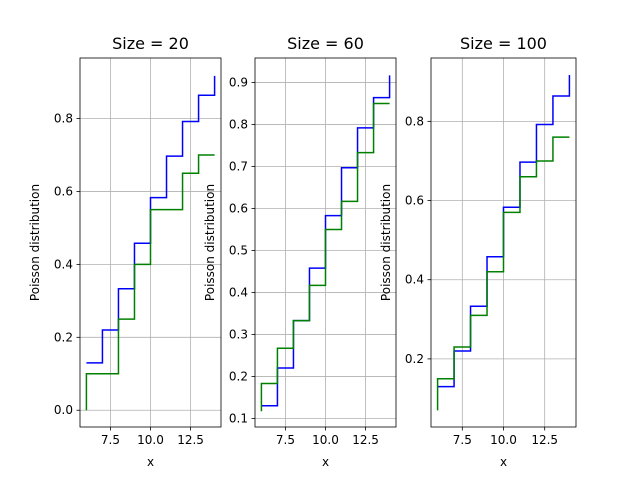  Describe the element at coordinates (503, 43) in the screenshot. I see `chart-title: Size = 100` at that location.